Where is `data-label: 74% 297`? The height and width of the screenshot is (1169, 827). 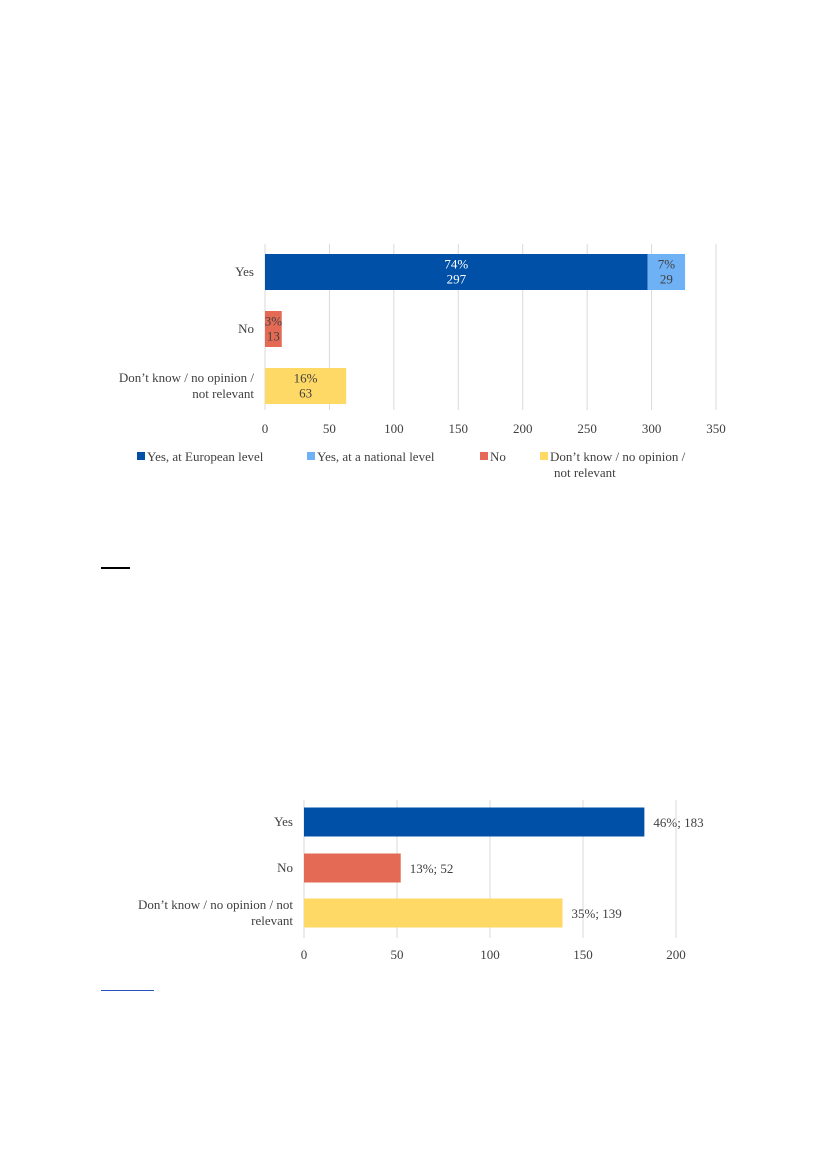 data-label: 74% 297 is located at coordinates (456, 272).